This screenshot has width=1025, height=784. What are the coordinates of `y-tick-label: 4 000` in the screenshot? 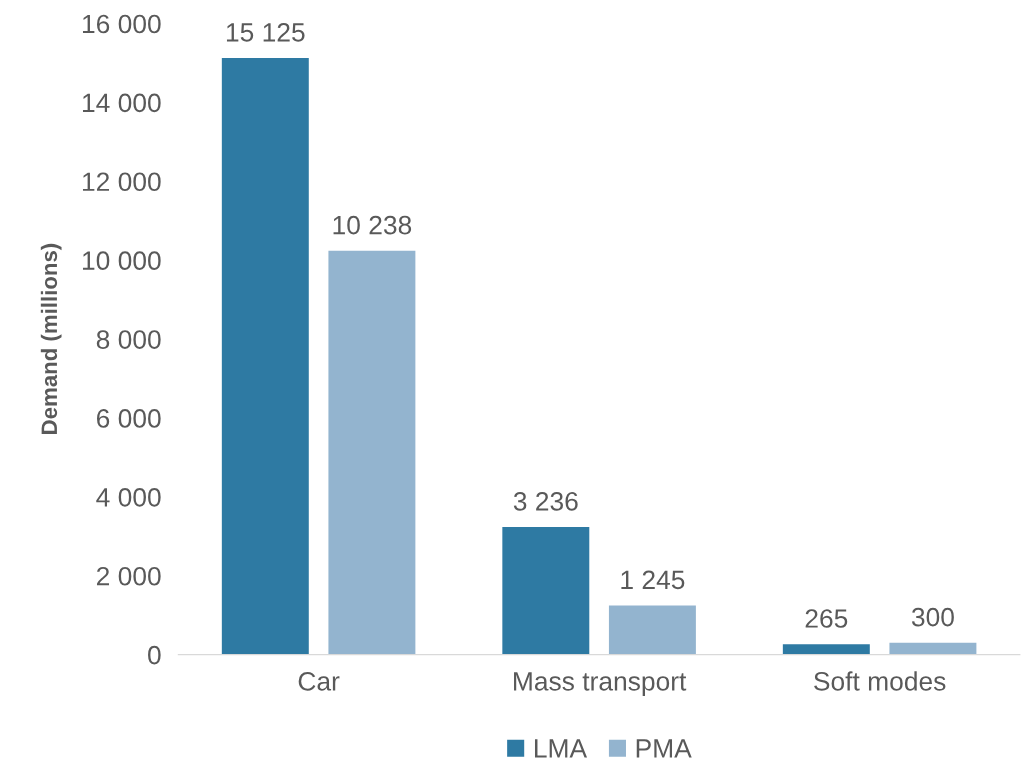 It's located at (128, 497).